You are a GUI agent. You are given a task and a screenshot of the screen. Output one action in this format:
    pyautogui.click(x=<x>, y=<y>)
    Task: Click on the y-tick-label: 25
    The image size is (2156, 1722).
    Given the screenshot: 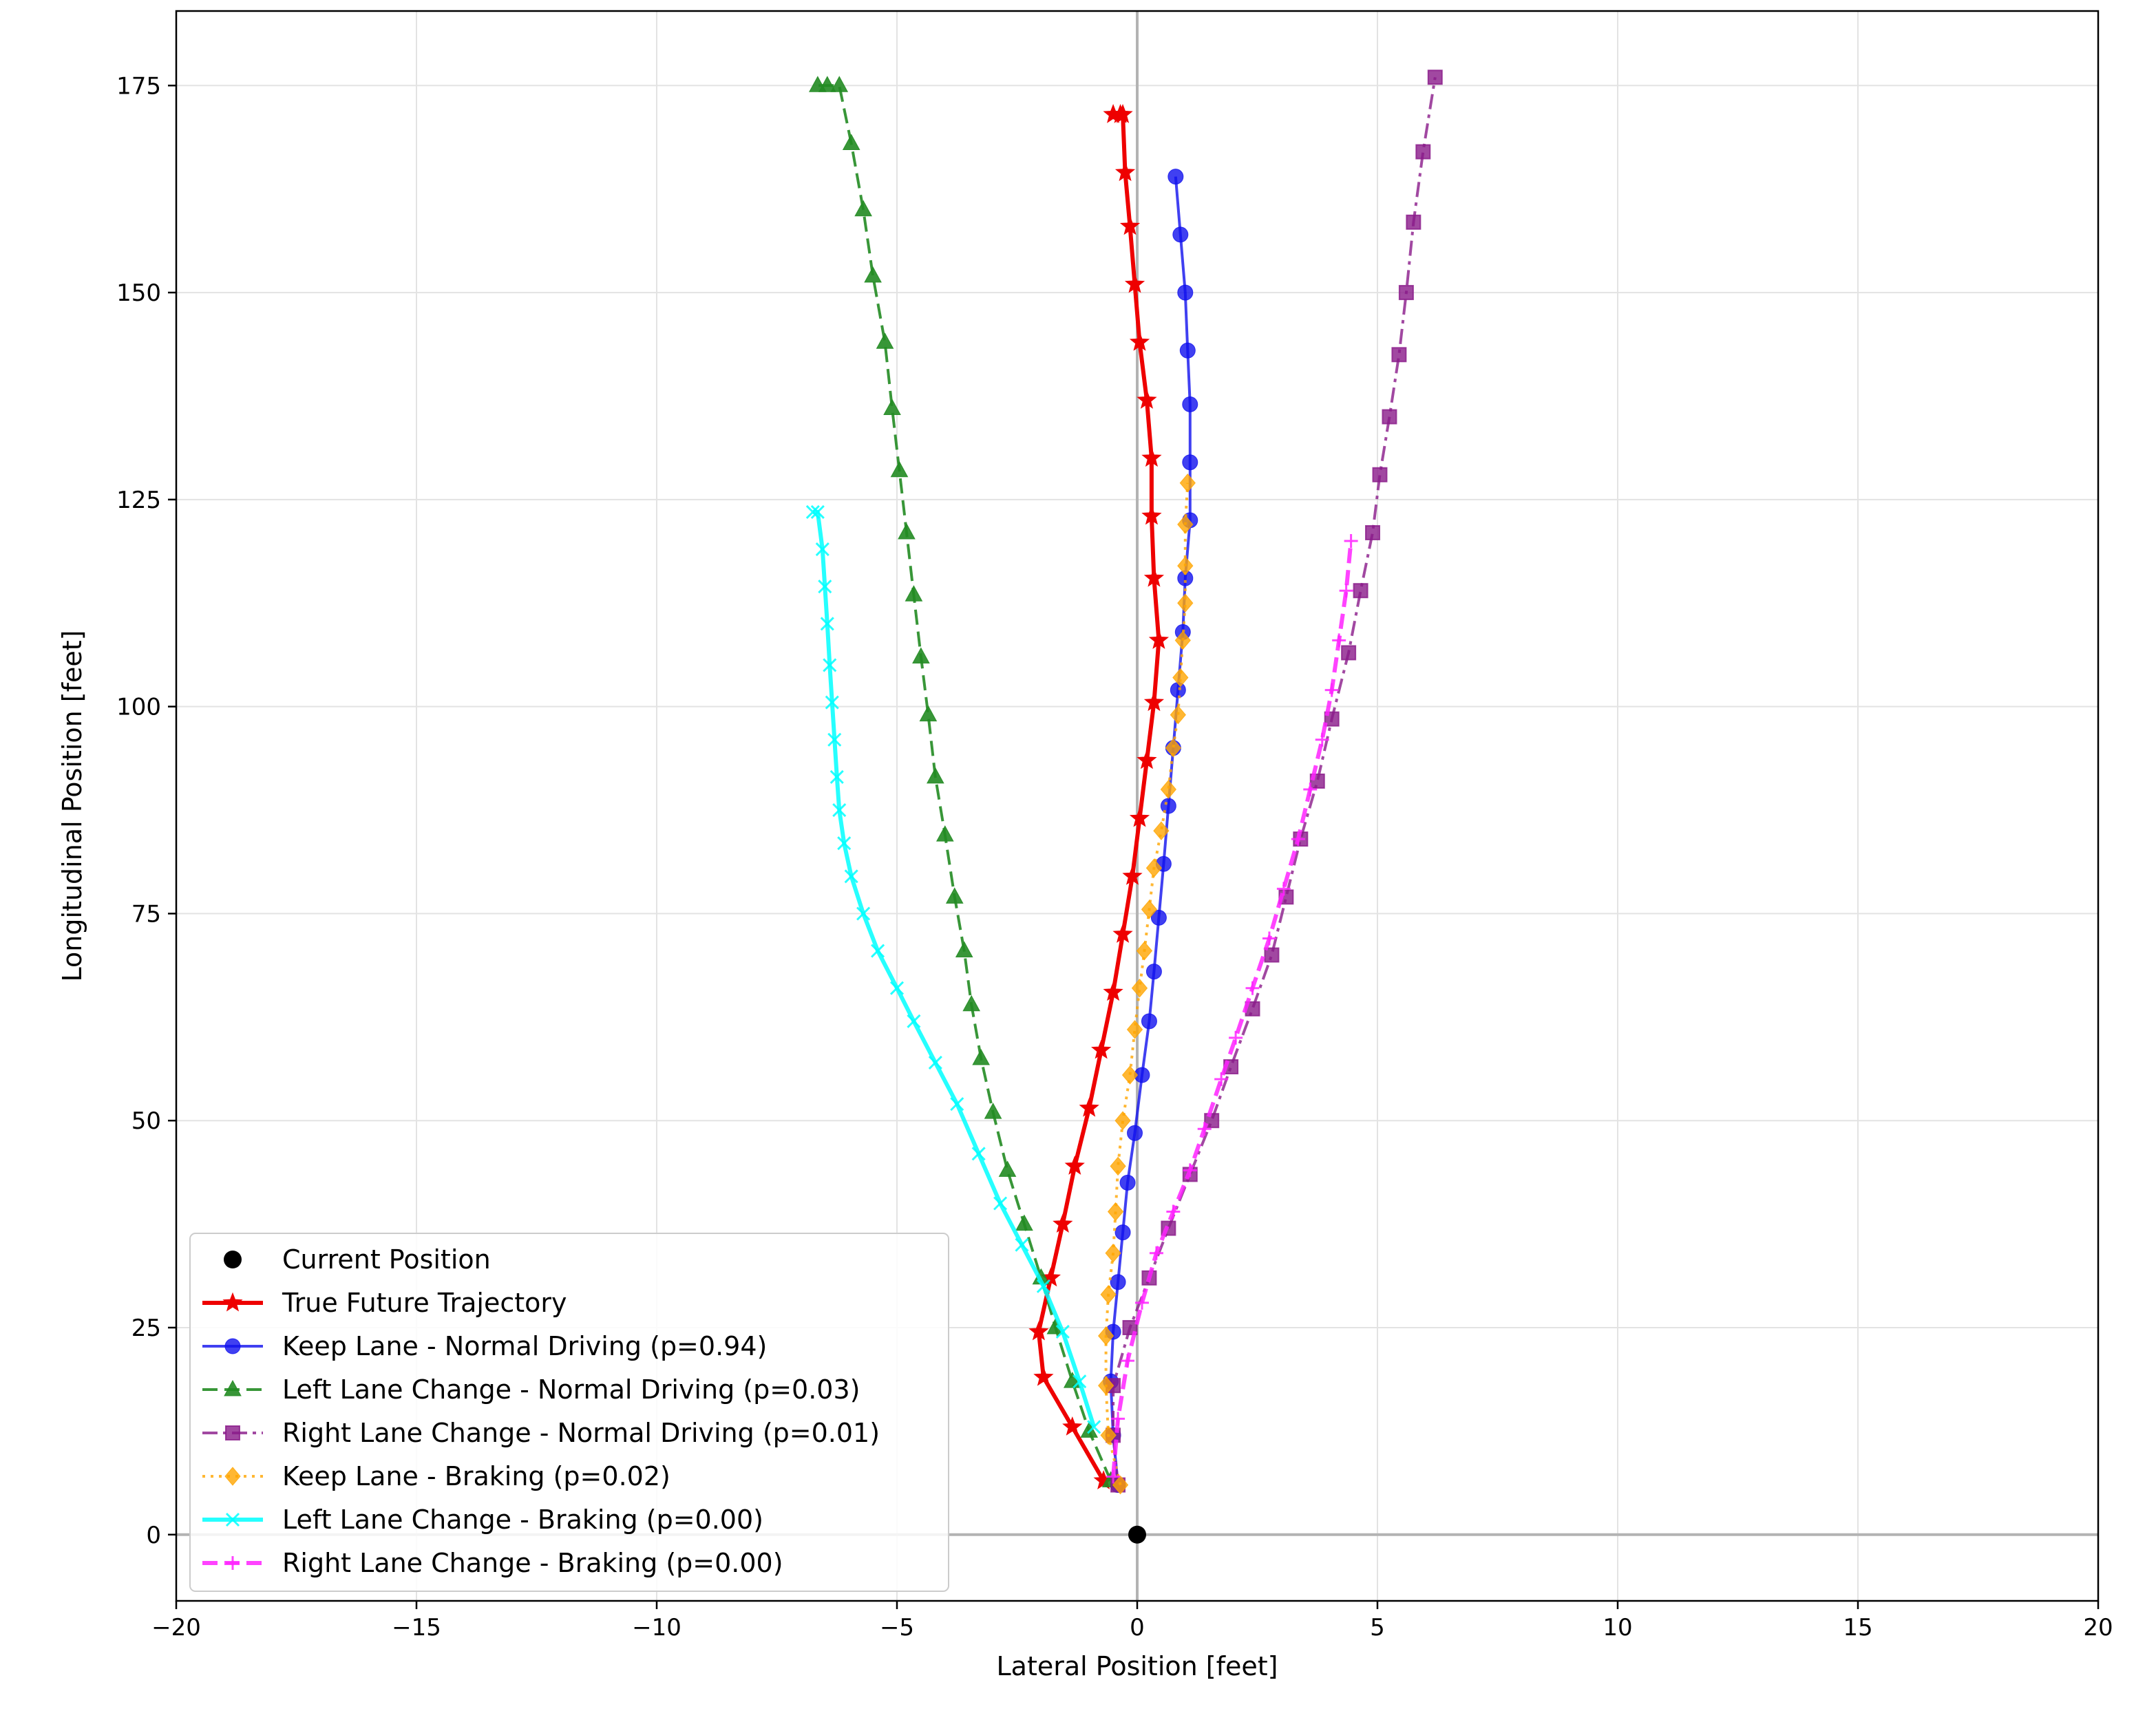 What is the action you would take?
    pyautogui.click(x=146, y=1329)
    